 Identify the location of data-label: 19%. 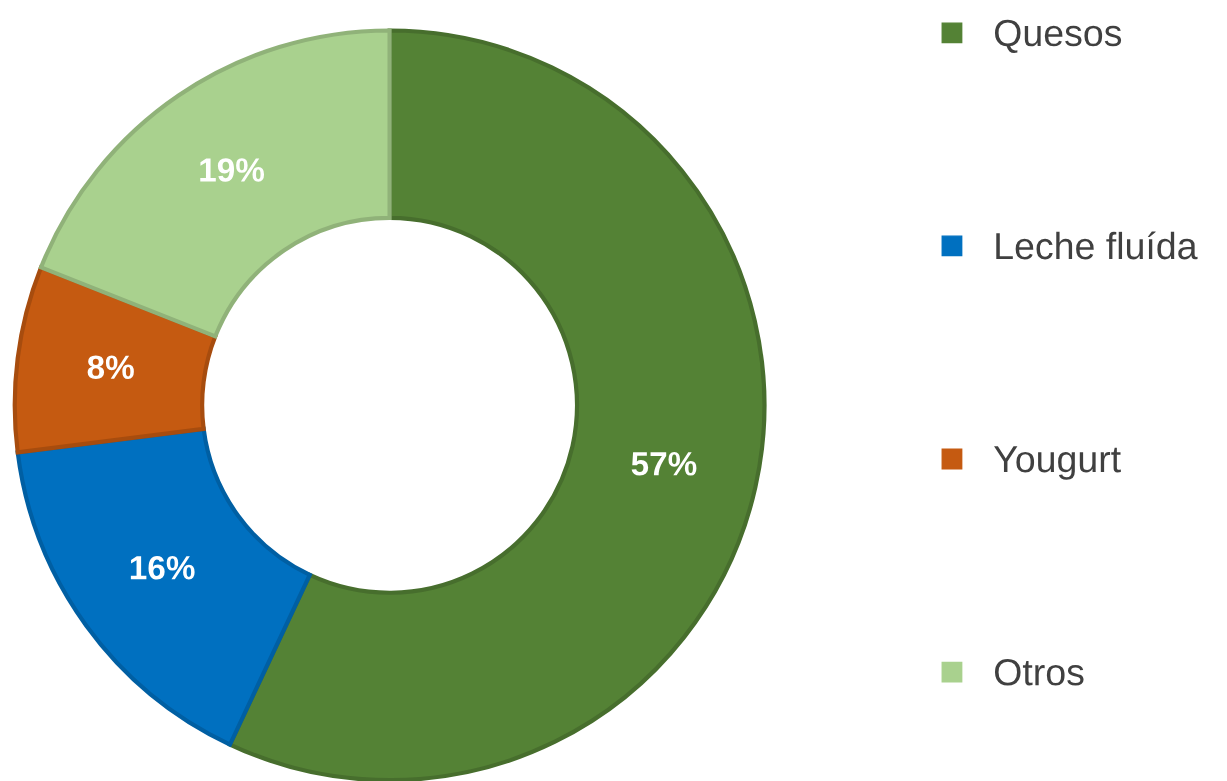
(232, 170).